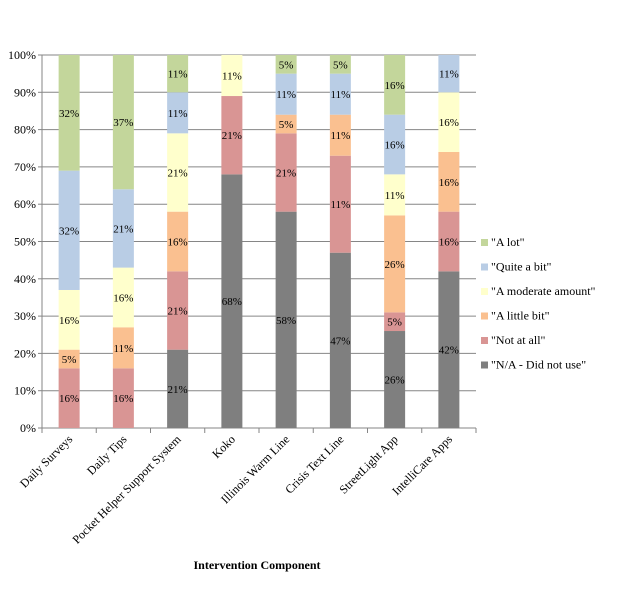 The height and width of the screenshot is (591, 618). What do you see at coordinates (25, 279) in the screenshot?
I see `y-tick-label: 40%` at bounding box center [25, 279].